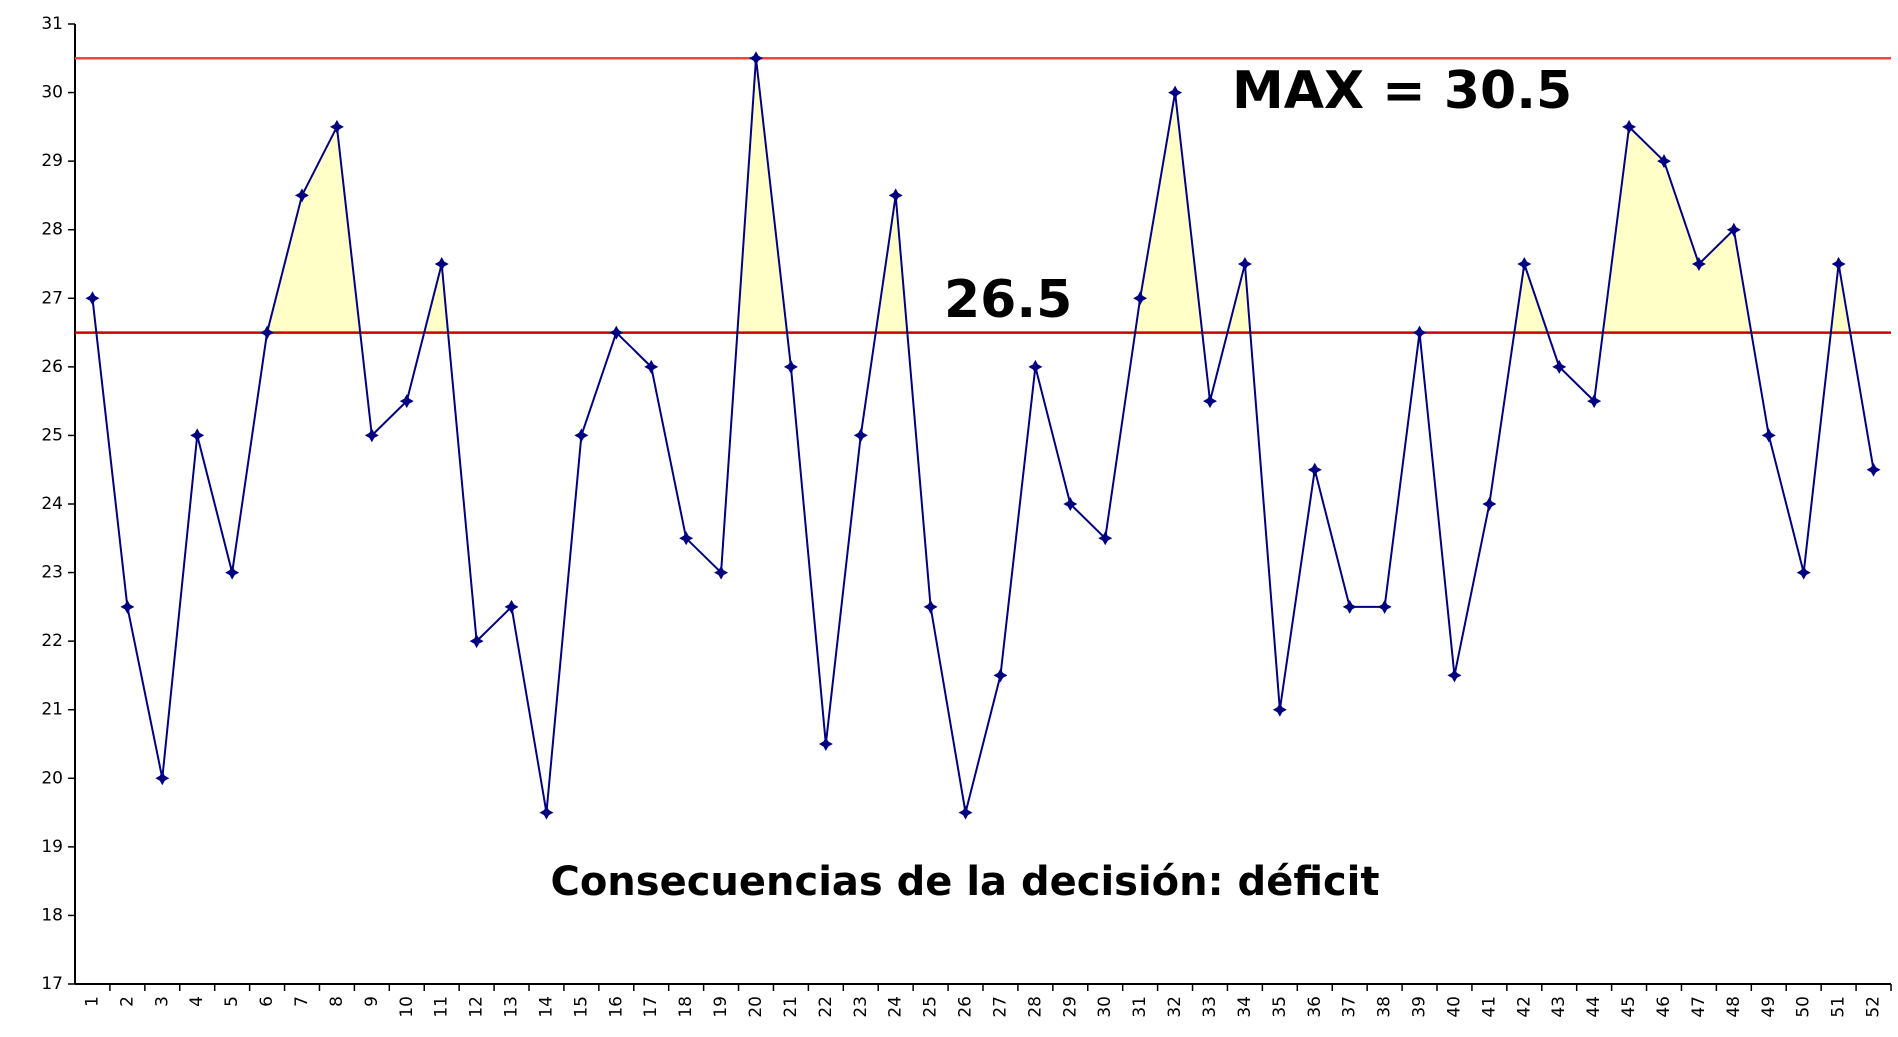 This screenshot has width=1898, height=1037. Describe the element at coordinates (1280, 1007) in the screenshot. I see `x-tick-label: 35` at that location.